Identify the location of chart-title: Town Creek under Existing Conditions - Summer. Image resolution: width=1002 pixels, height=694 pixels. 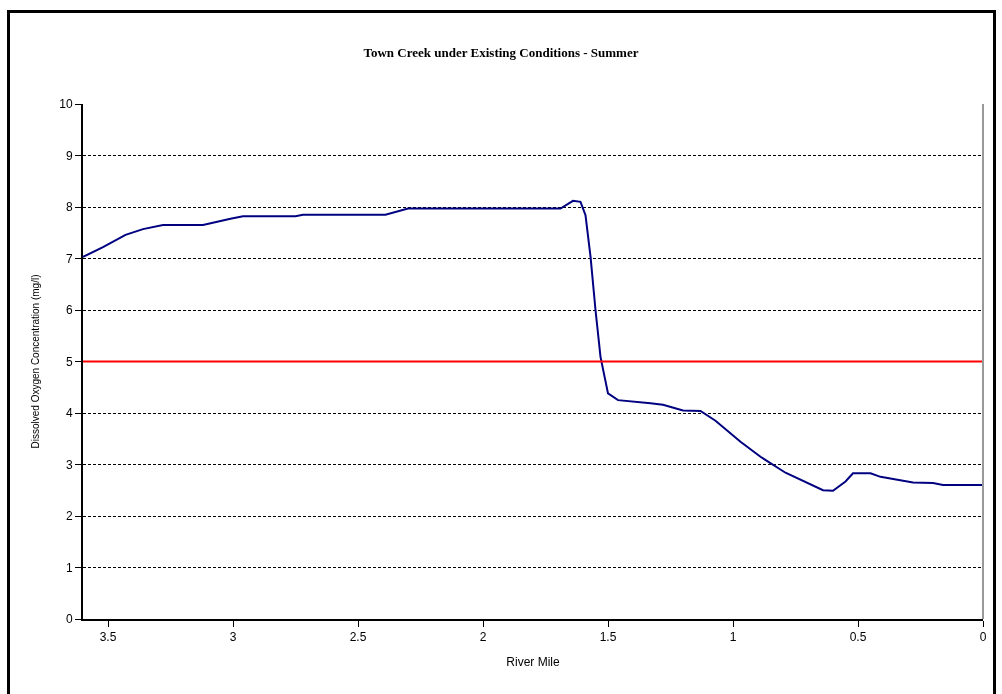
(501, 52).